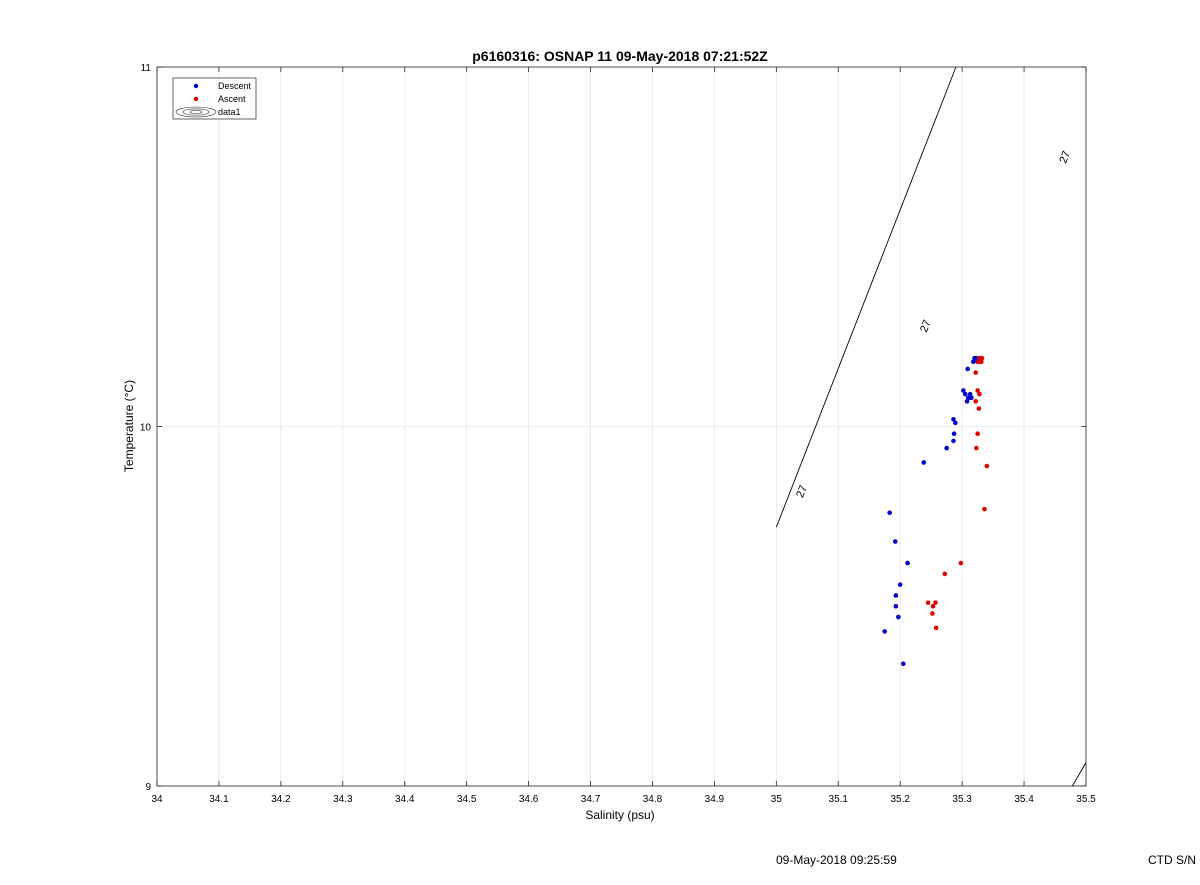 Image resolution: width=1200 pixels, height=885 pixels. What do you see at coordinates (777, 799) in the screenshot?
I see `x-tick-label: 35` at bounding box center [777, 799].